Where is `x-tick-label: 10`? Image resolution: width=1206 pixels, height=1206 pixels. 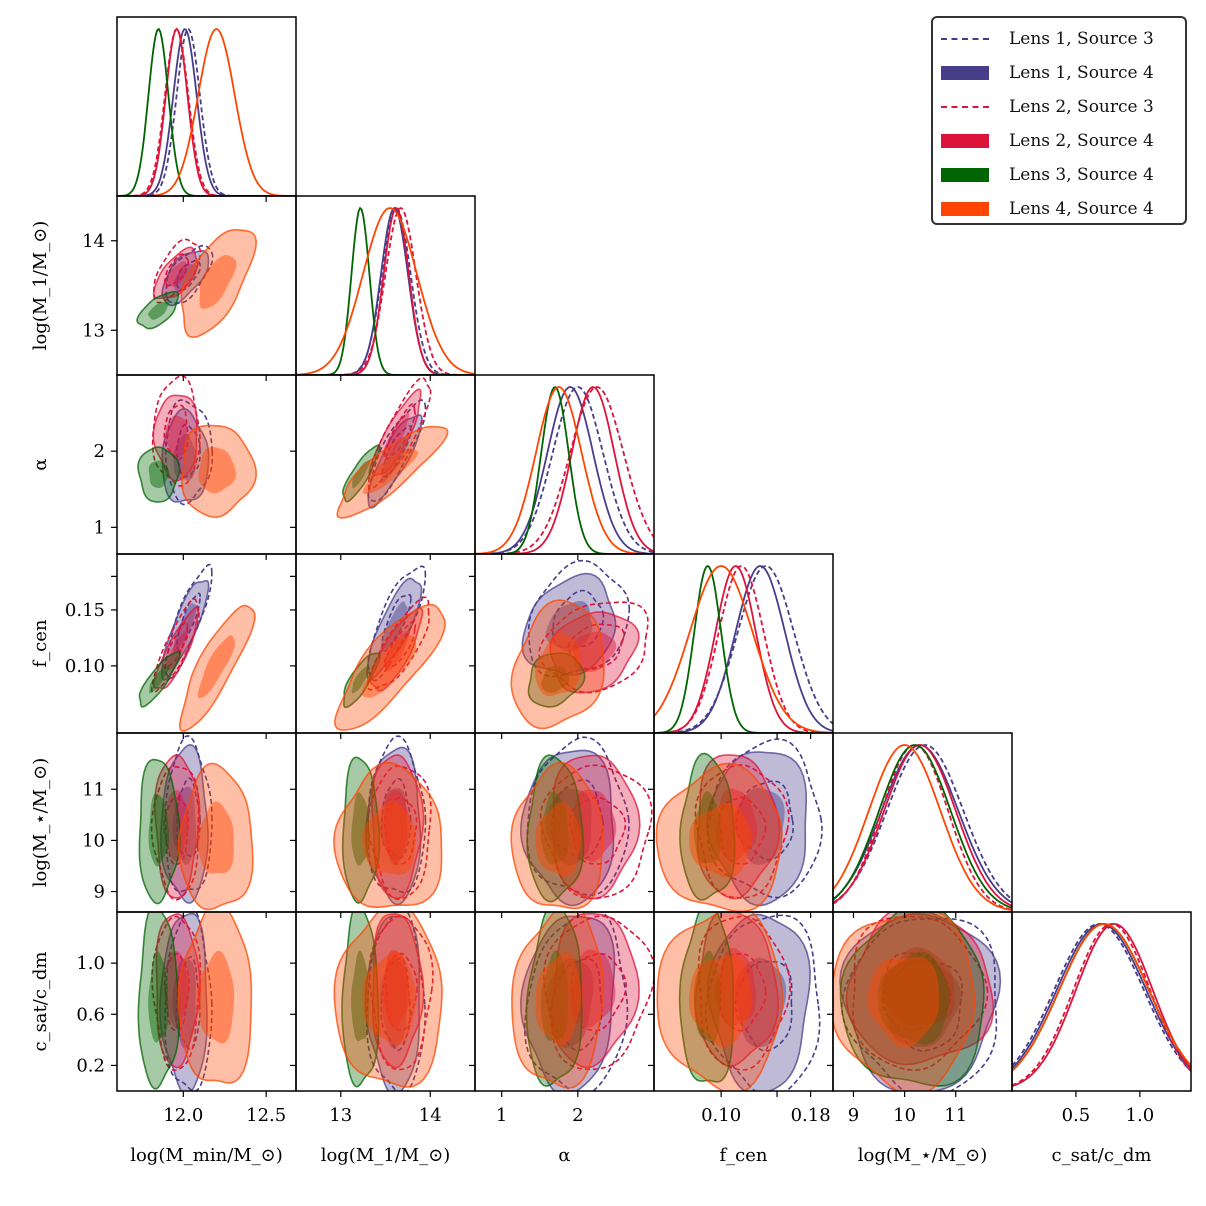
x-tick-label: 10 is located at coordinates (904, 1115).